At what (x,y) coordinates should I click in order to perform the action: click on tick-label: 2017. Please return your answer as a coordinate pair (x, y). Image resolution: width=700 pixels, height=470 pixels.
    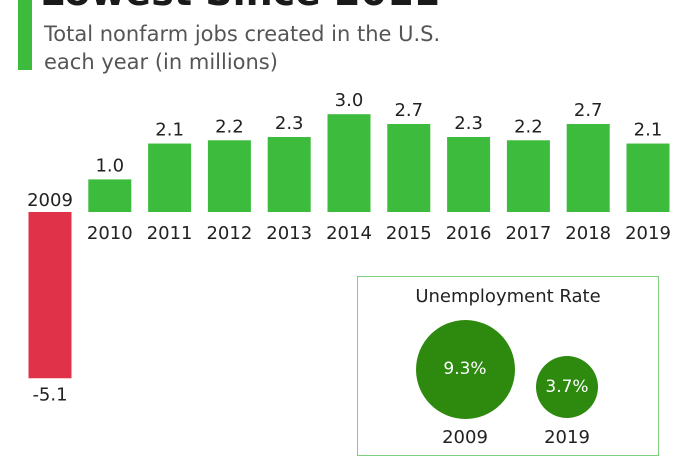
    Looking at the image, I should click on (528, 233).